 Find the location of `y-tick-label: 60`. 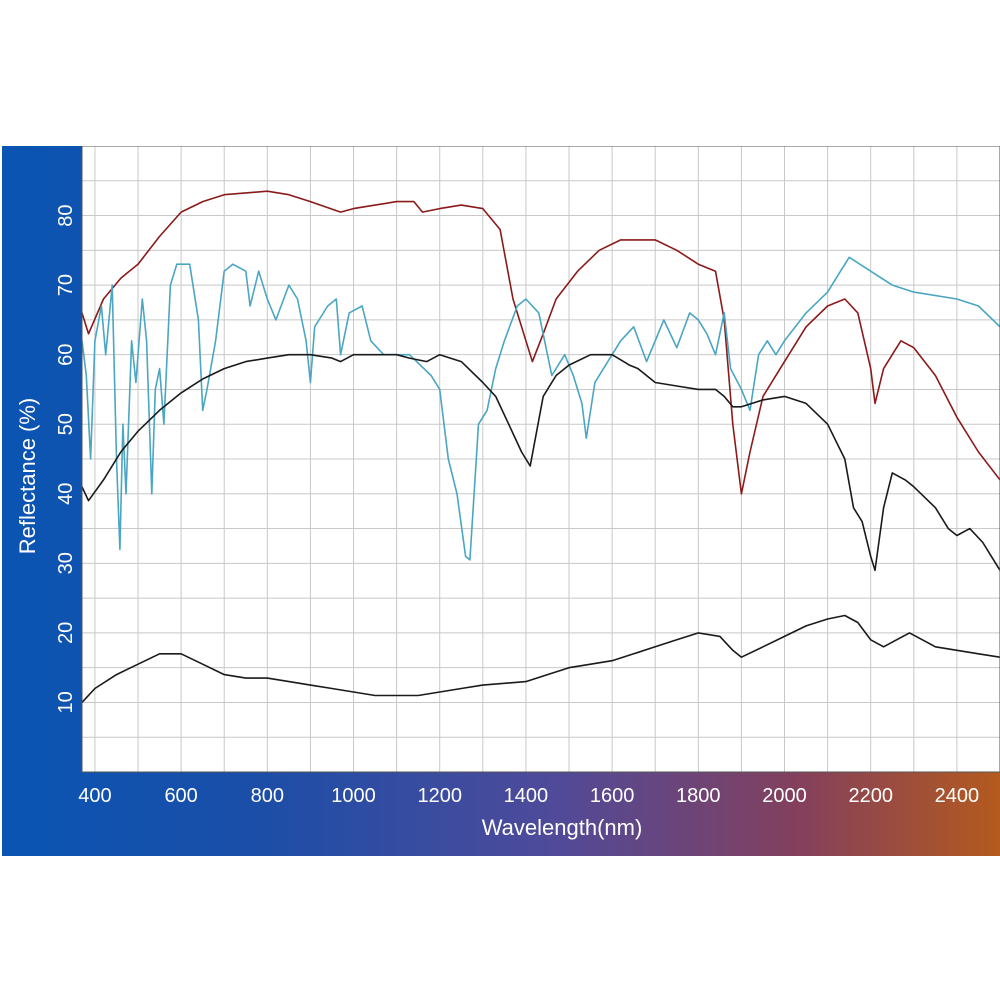

y-tick-label: 60 is located at coordinates (66, 355).